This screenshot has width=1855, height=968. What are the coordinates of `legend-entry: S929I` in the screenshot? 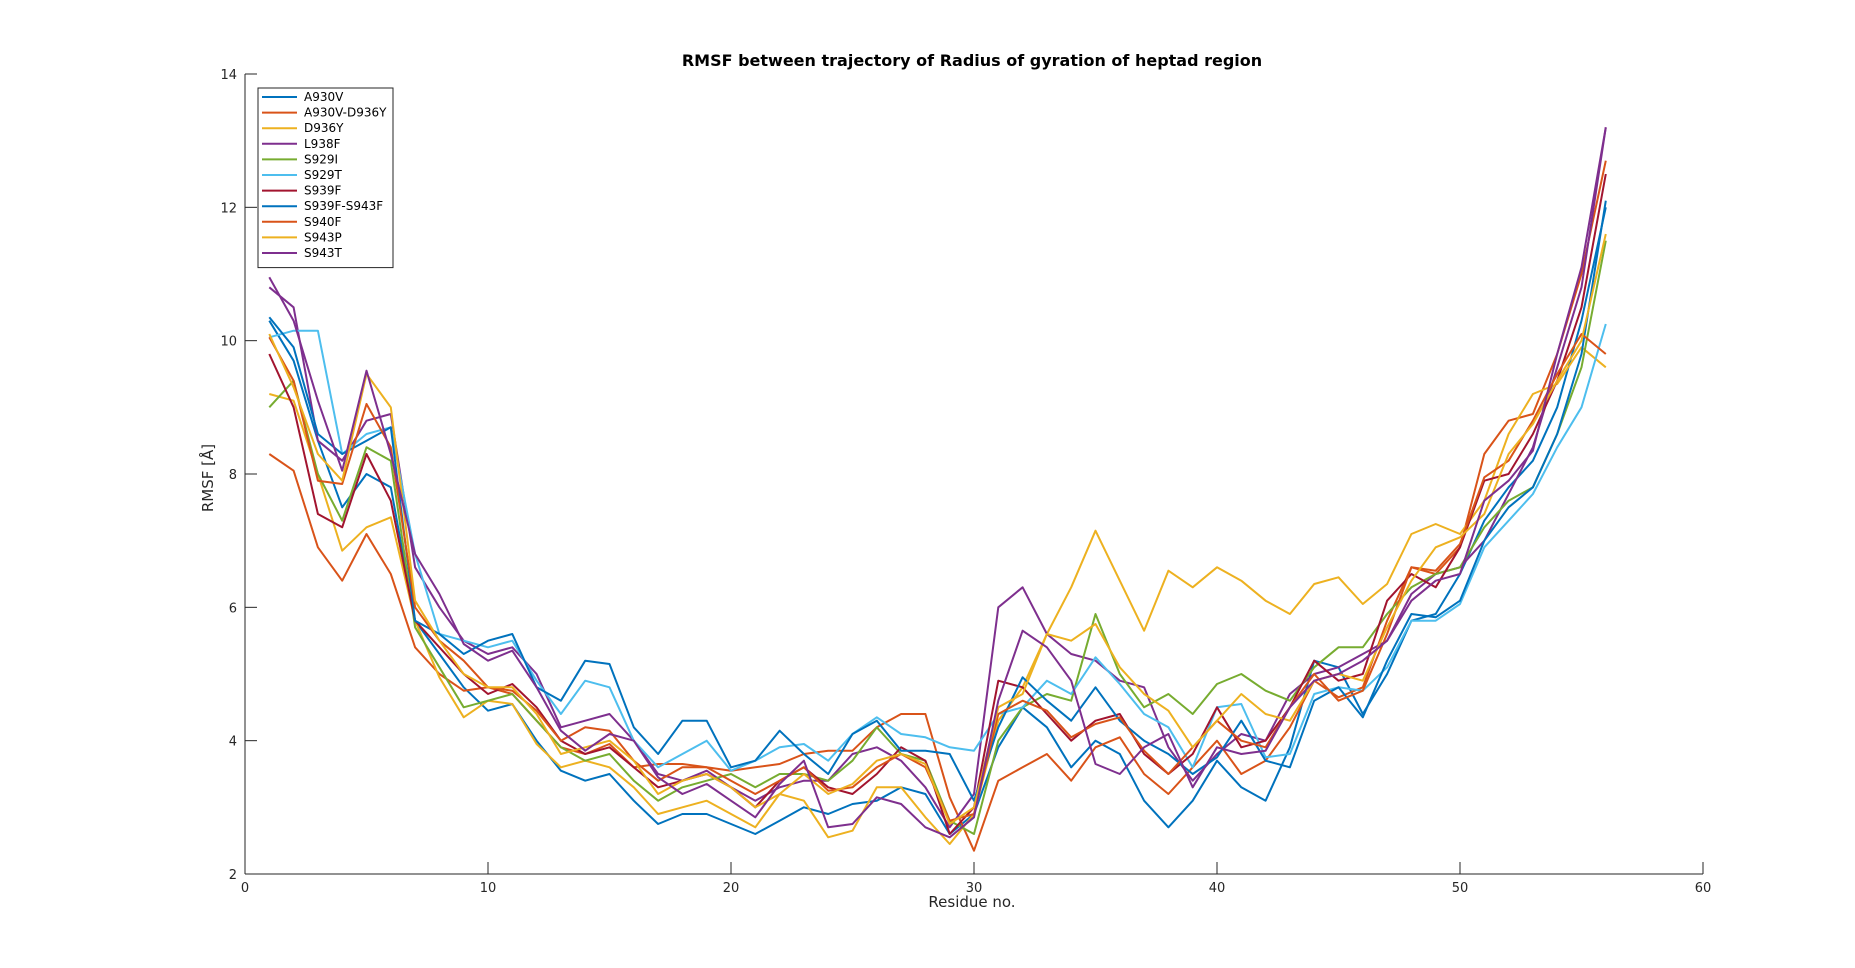 It's located at (321, 159).